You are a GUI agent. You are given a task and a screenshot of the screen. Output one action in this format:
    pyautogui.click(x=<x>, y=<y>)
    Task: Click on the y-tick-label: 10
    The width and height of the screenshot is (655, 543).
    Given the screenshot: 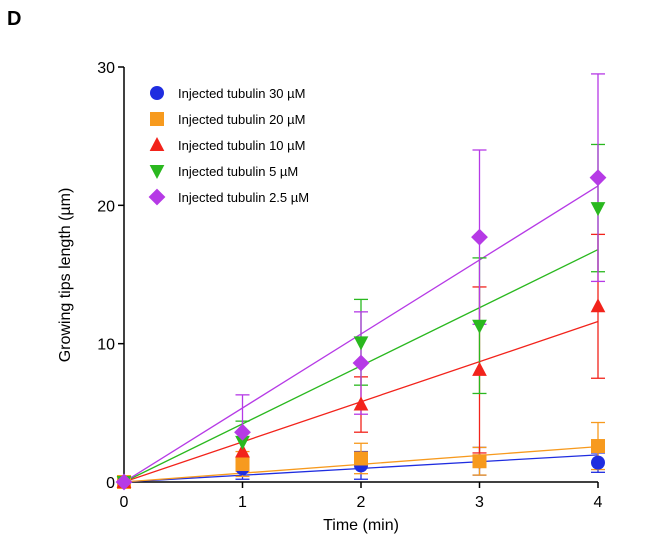 What is the action you would take?
    pyautogui.click(x=106, y=345)
    